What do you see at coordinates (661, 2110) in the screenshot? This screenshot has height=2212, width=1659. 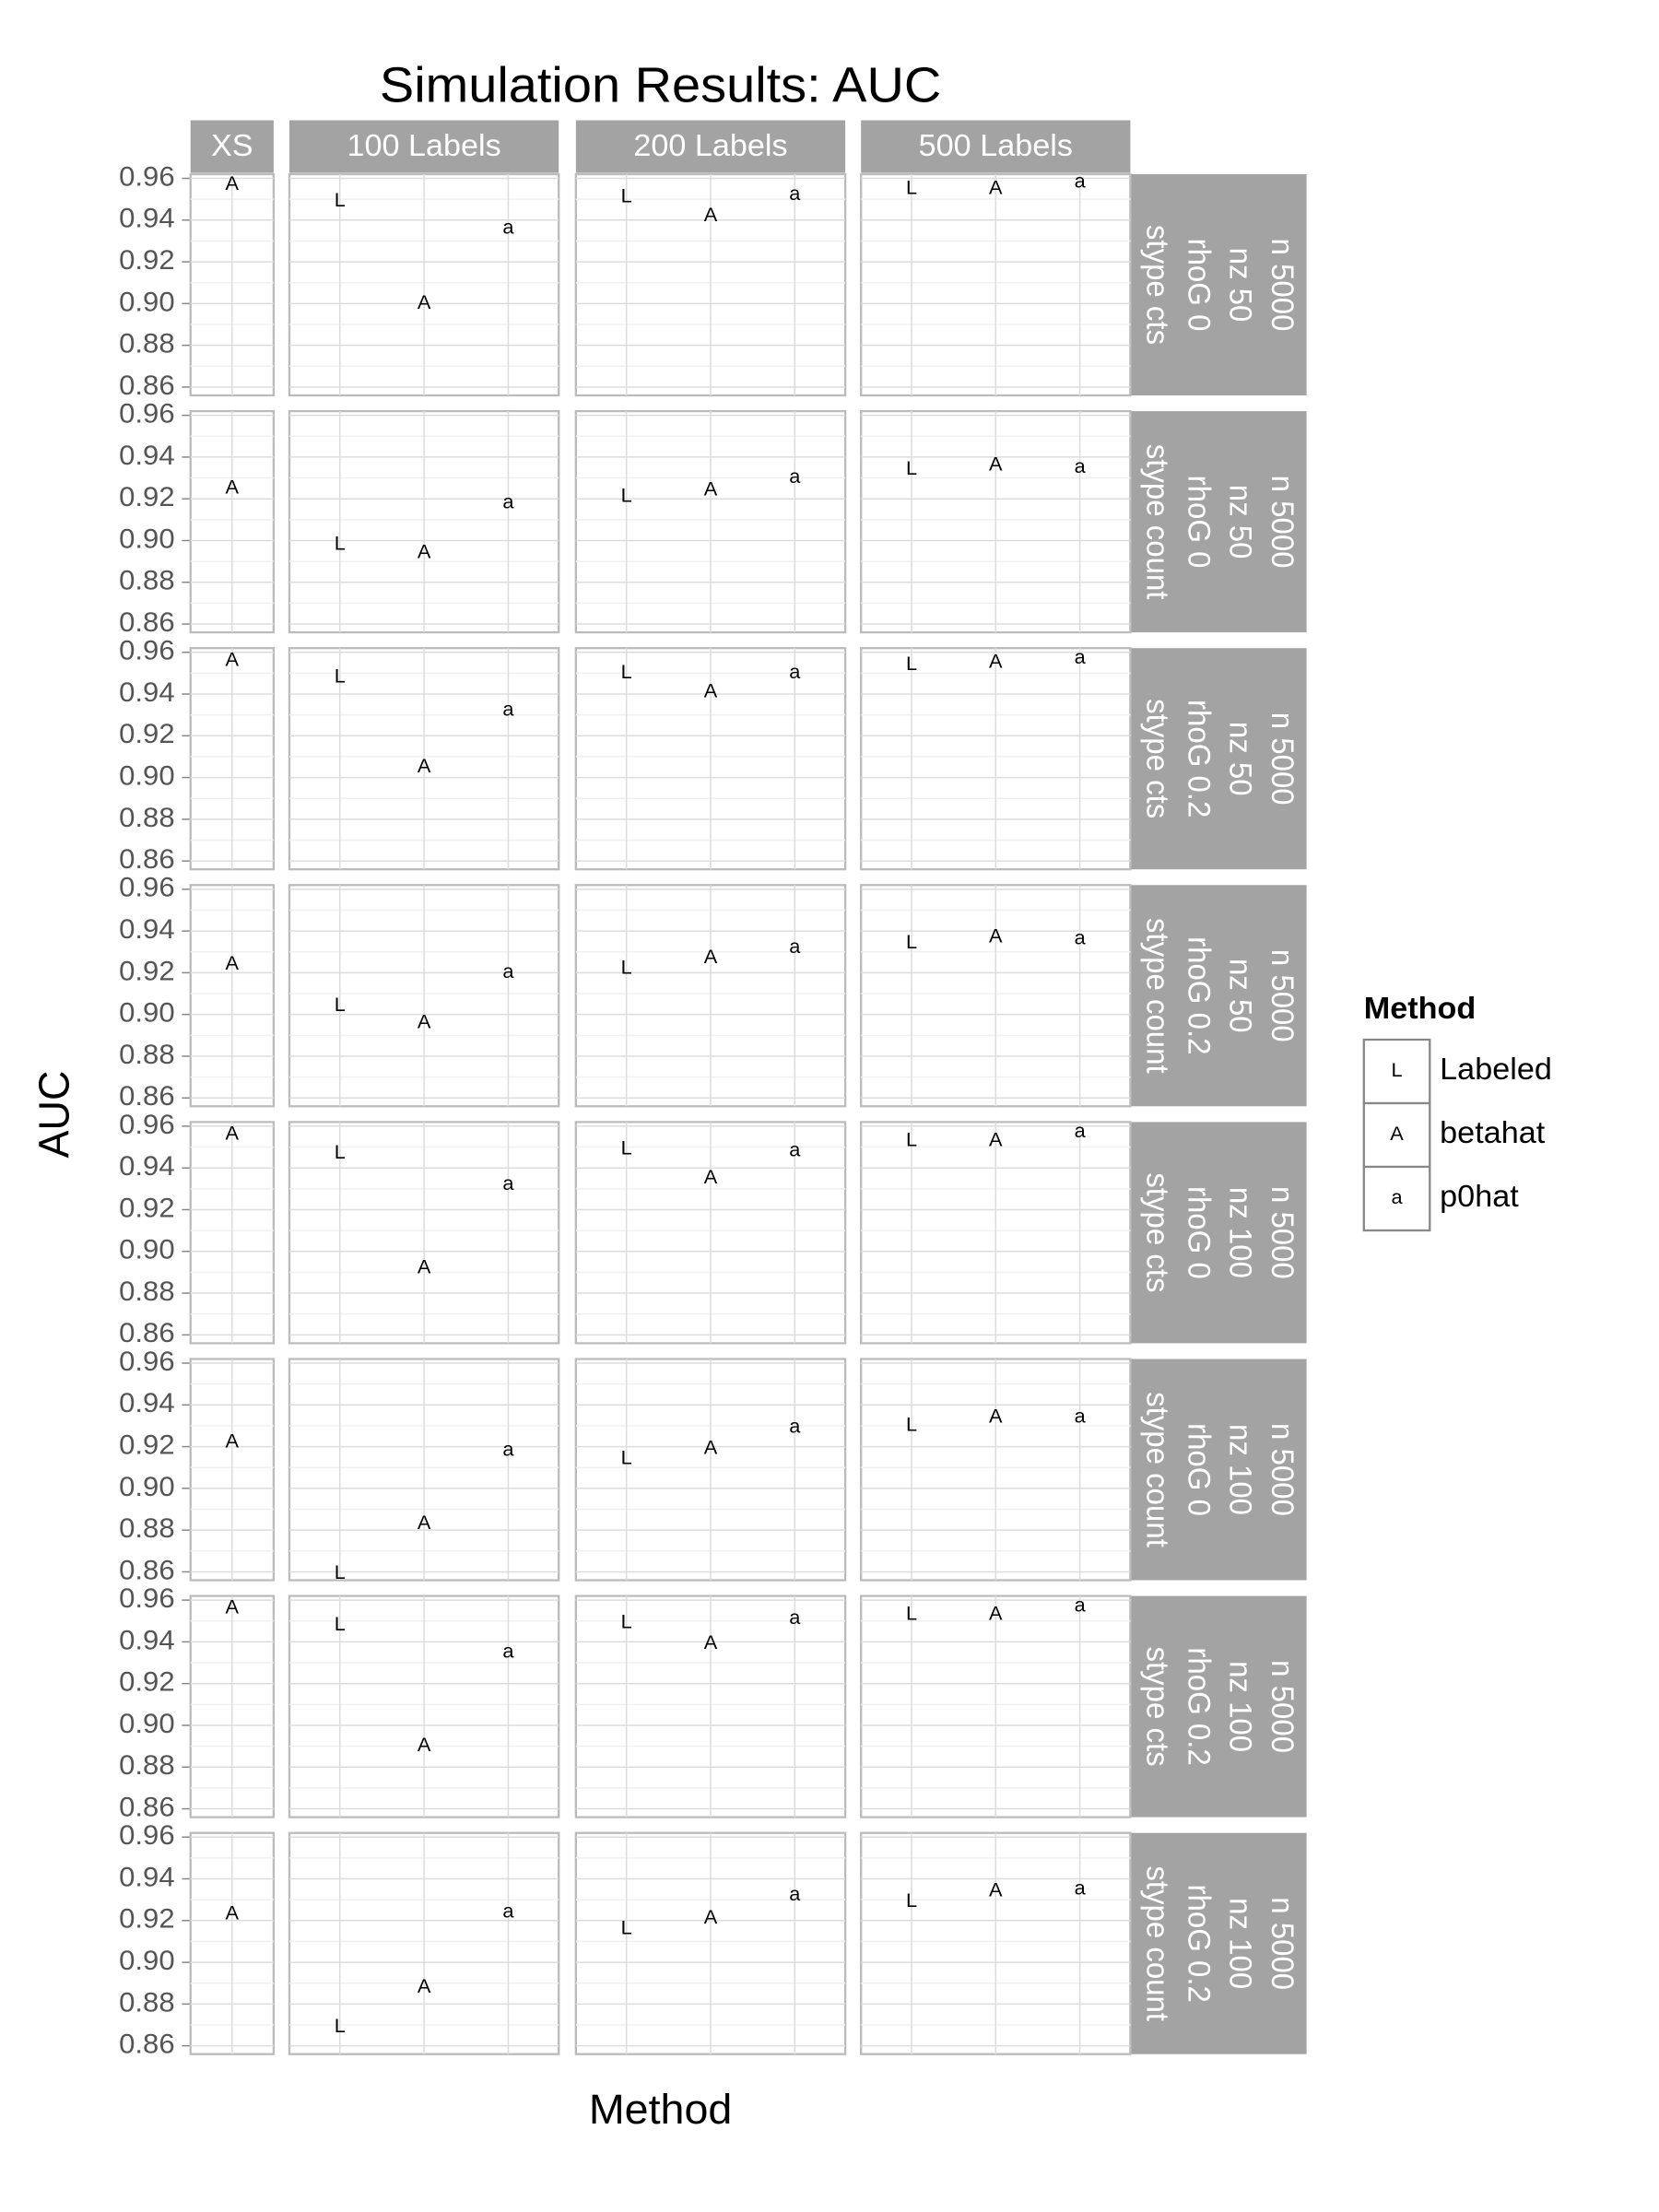 I see `x-axis-label: Method` at bounding box center [661, 2110].